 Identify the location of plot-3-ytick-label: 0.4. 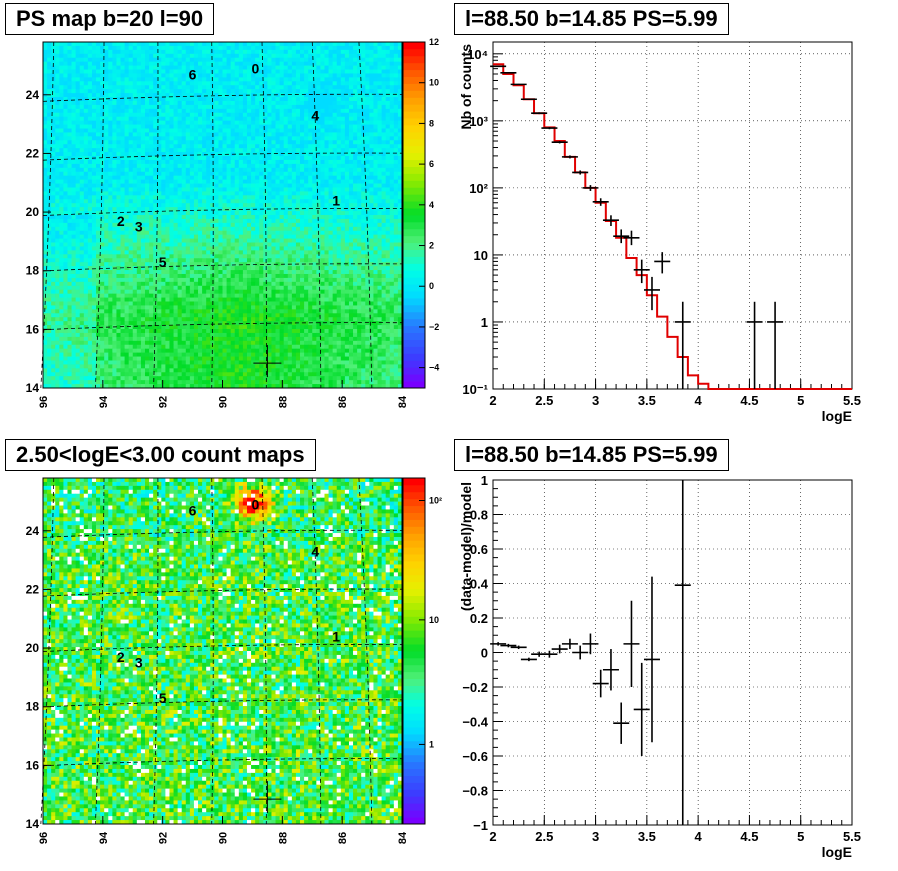
(479, 584).